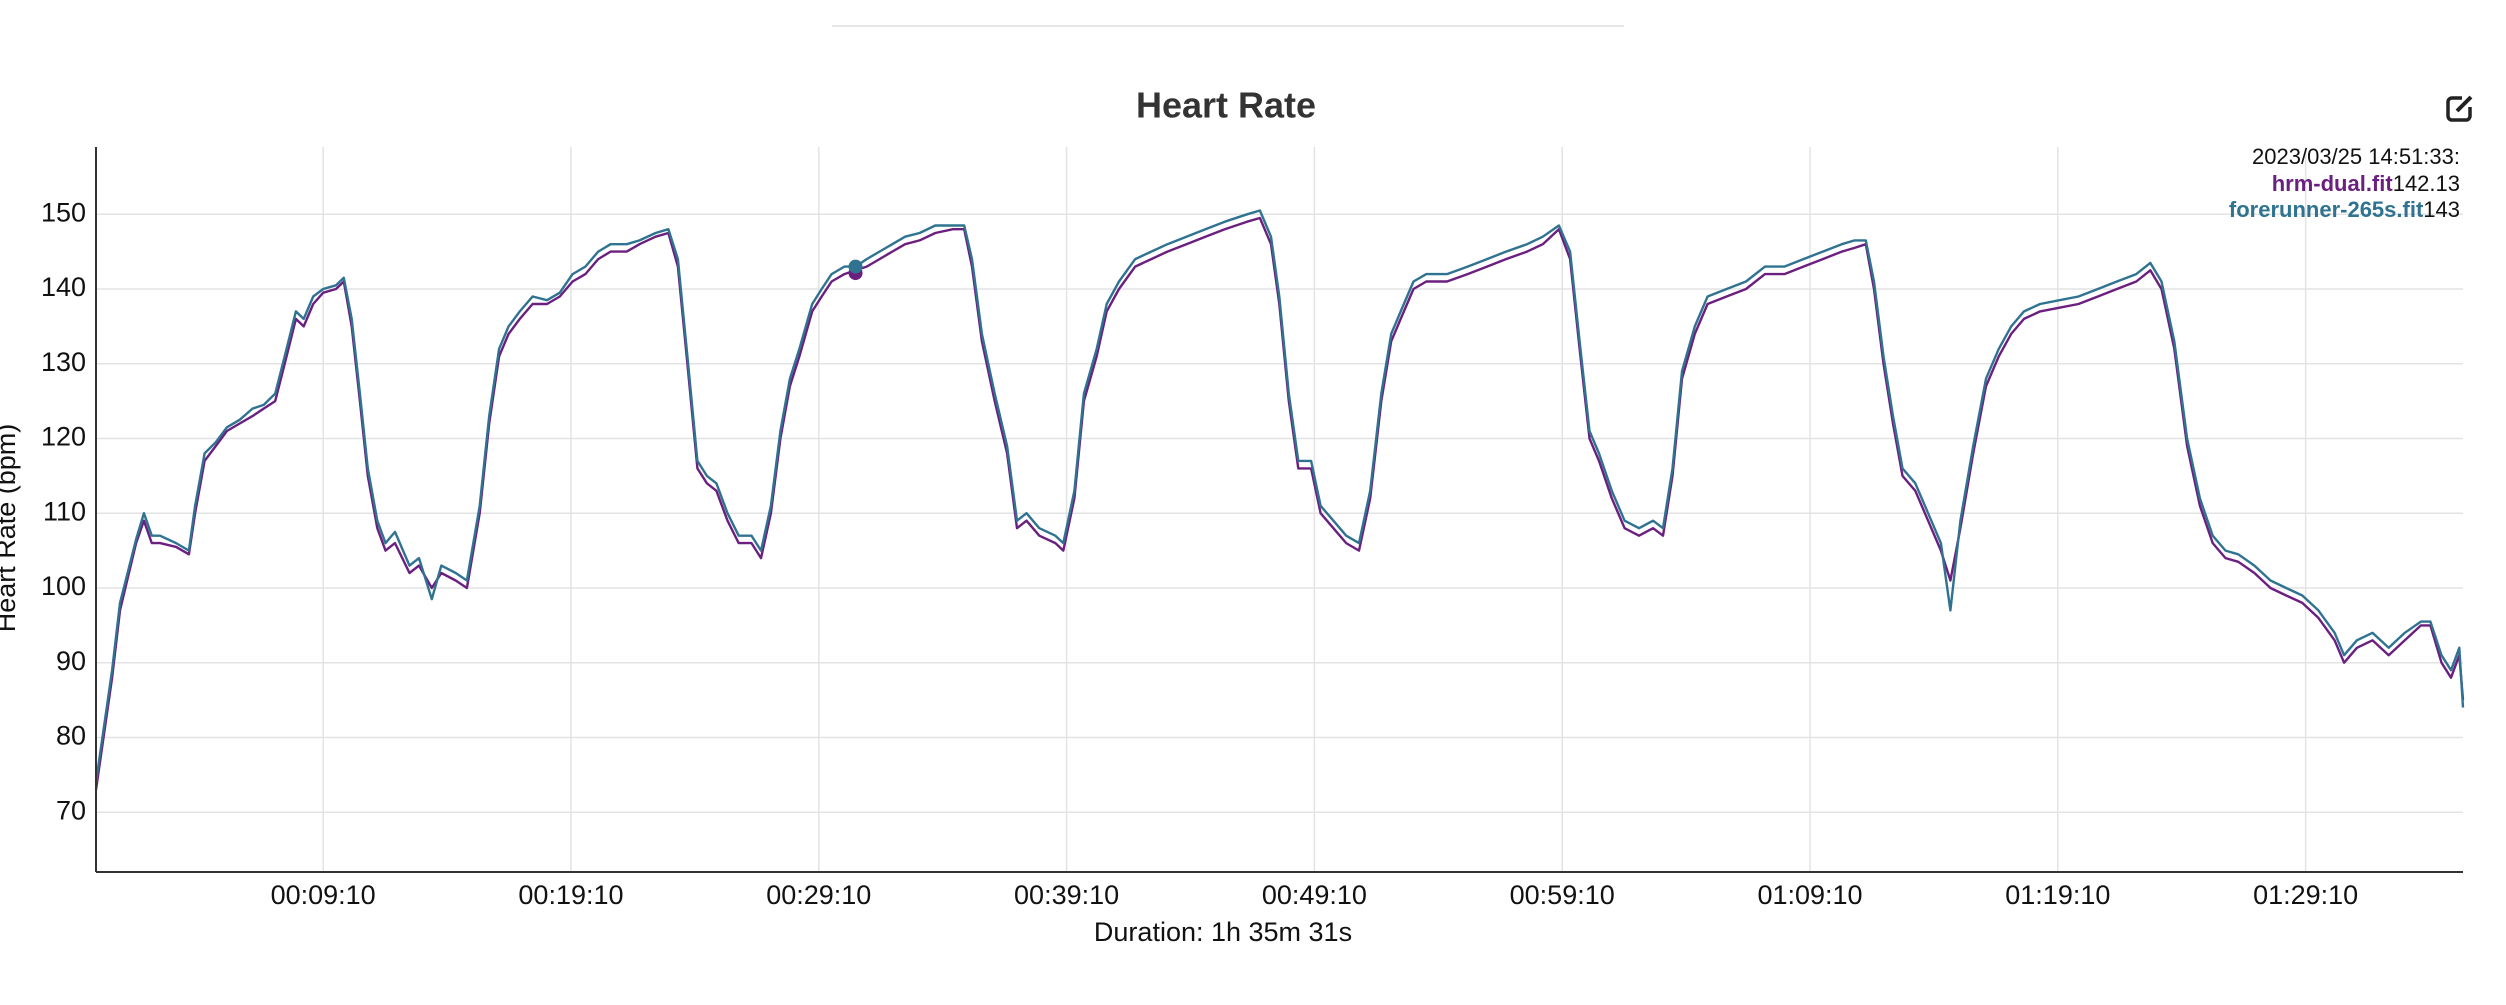  Describe the element at coordinates (323, 895) in the screenshot. I see `x-tick-label: 00:09:10` at that location.